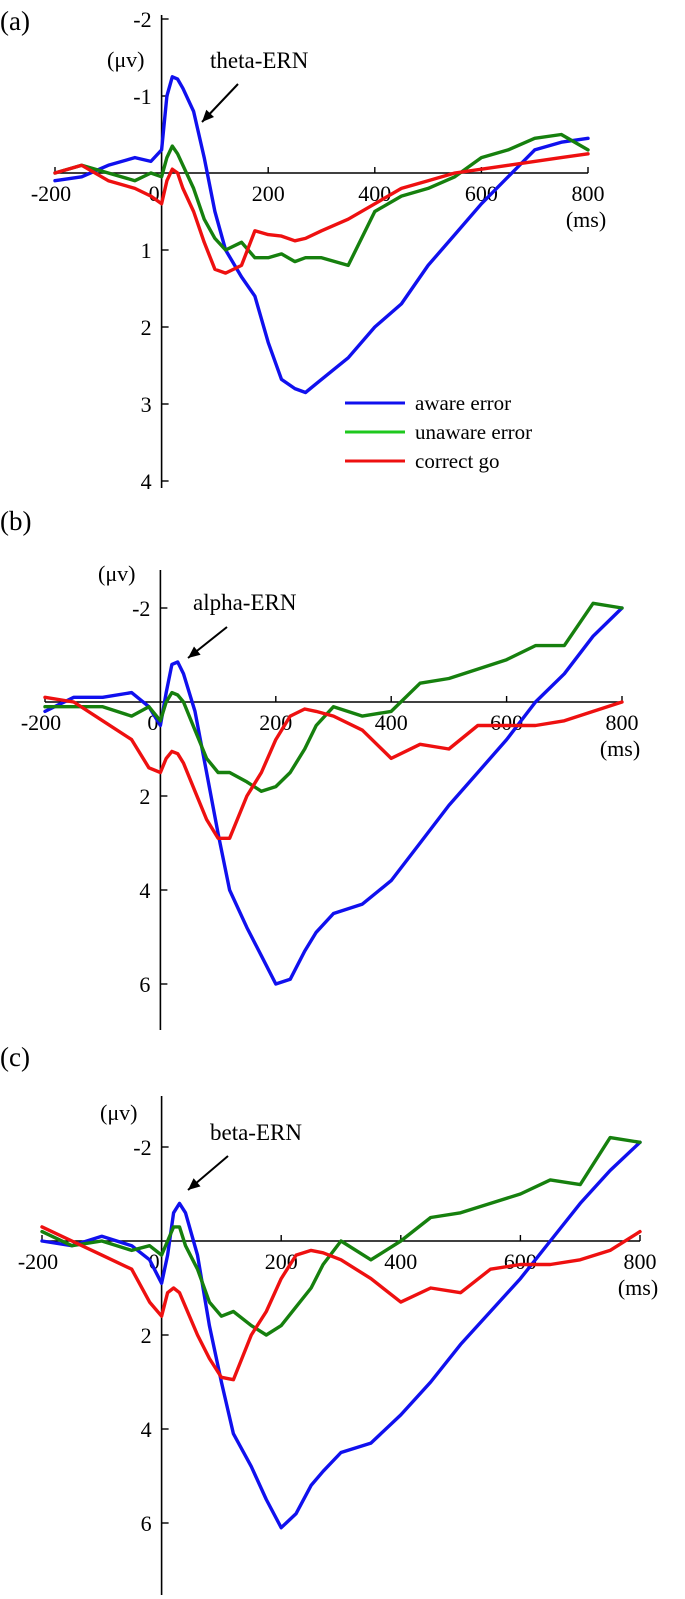  I want to click on x-tick-label: 600, so click(520, 1261).